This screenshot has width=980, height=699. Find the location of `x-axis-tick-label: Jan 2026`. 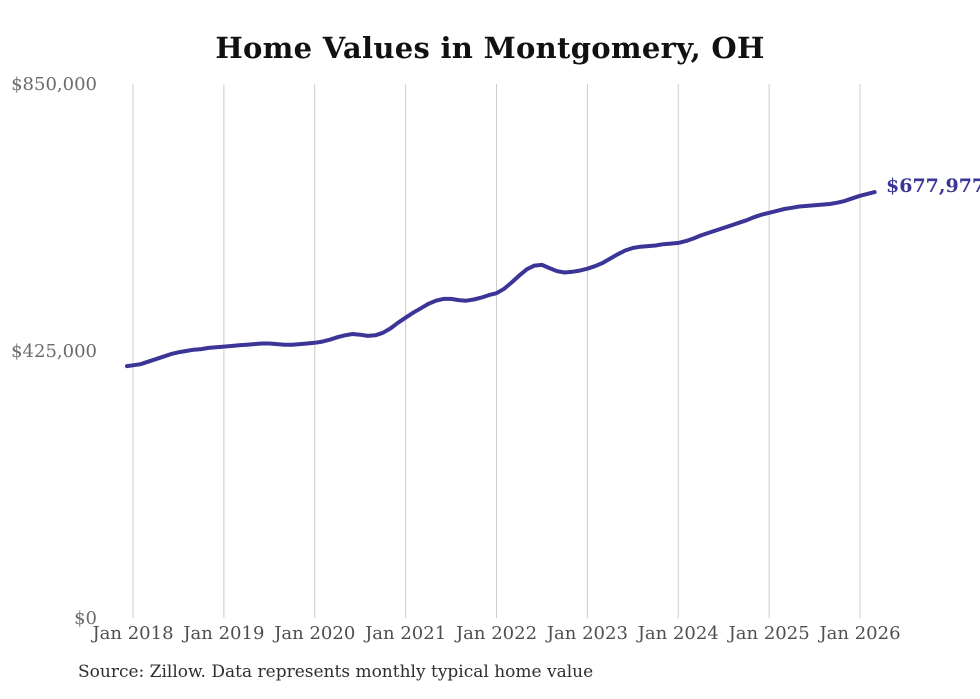

x-axis-tick-label: Jan 2026 is located at coordinates (860, 633).